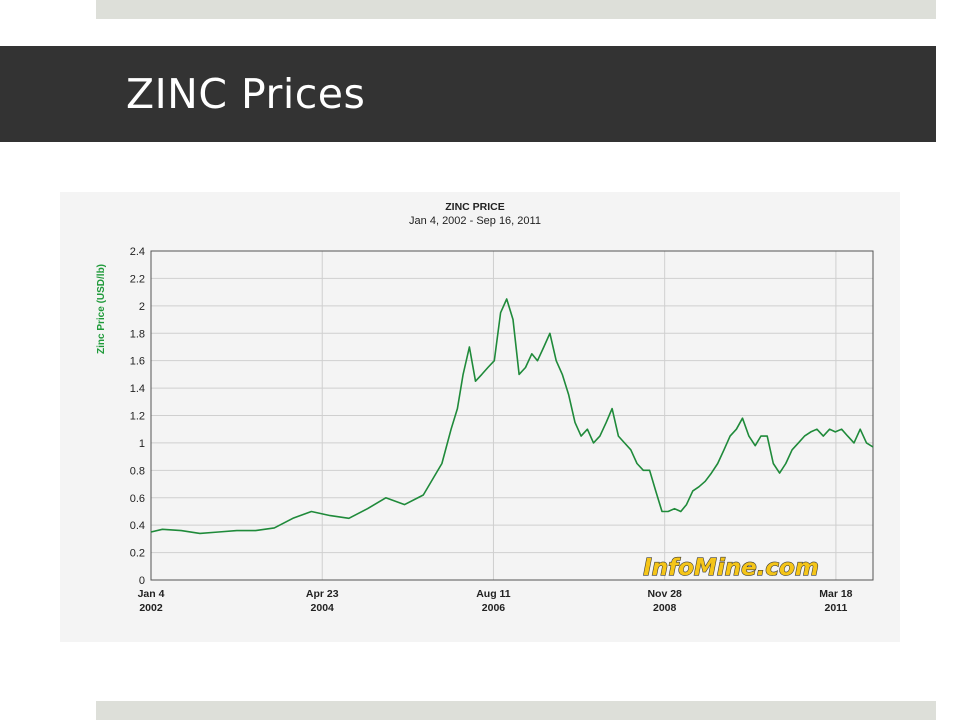 Image resolution: width=960 pixels, height=720 pixels. I want to click on x-tick-label: Aug 11, so click(493, 594).